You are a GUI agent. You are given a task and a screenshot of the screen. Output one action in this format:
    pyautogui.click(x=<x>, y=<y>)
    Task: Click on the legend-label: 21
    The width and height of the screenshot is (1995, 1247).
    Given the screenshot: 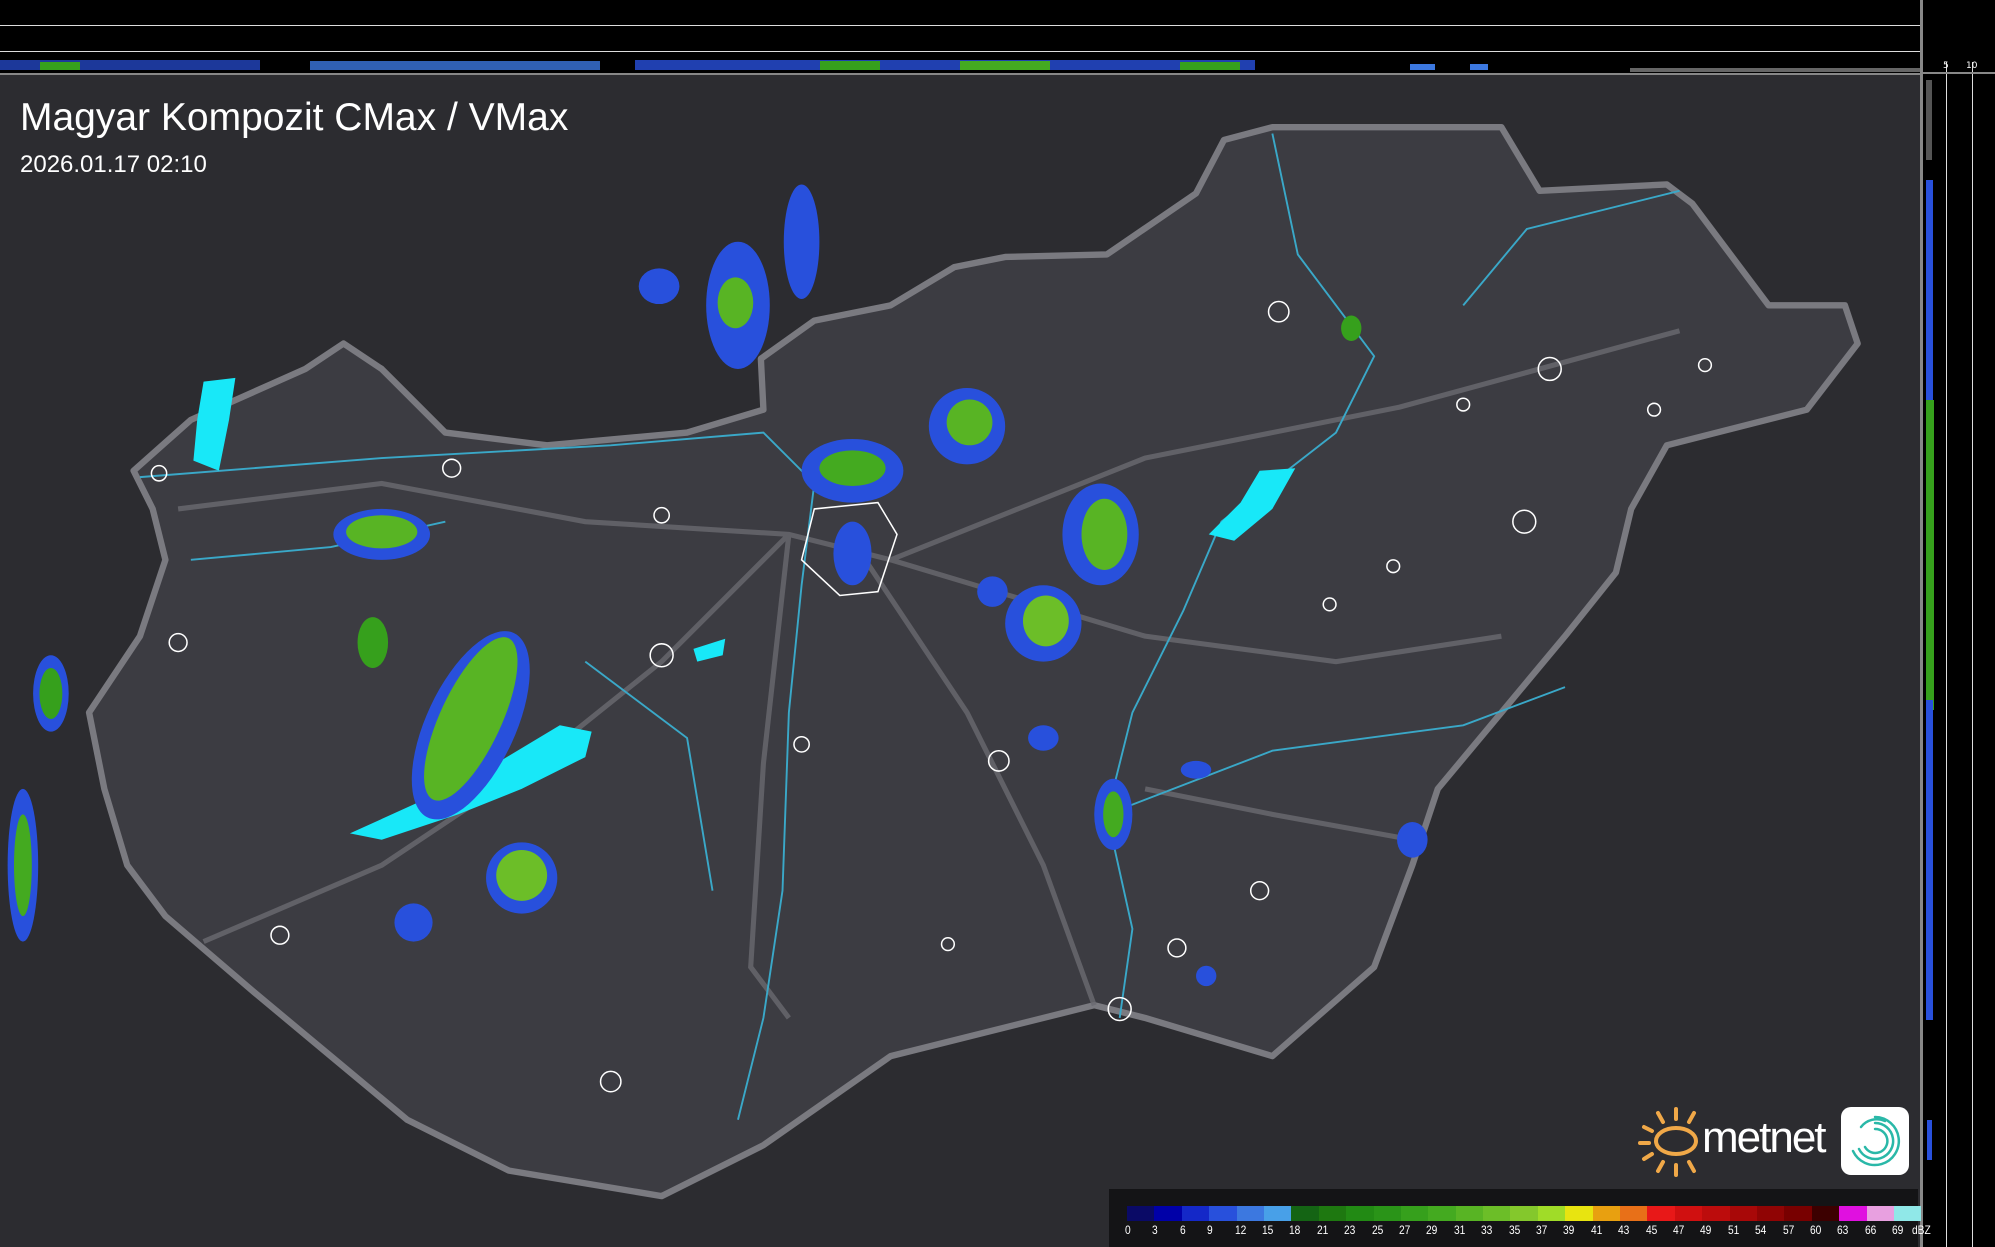 What is the action you would take?
    pyautogui.click(x=1322, y=1230)
    